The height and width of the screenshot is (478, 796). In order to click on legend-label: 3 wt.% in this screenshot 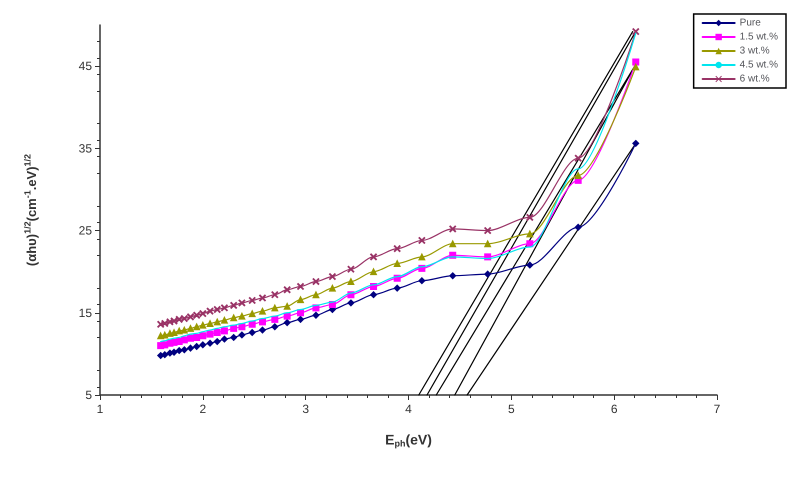, I will do `click(755, 51)`.